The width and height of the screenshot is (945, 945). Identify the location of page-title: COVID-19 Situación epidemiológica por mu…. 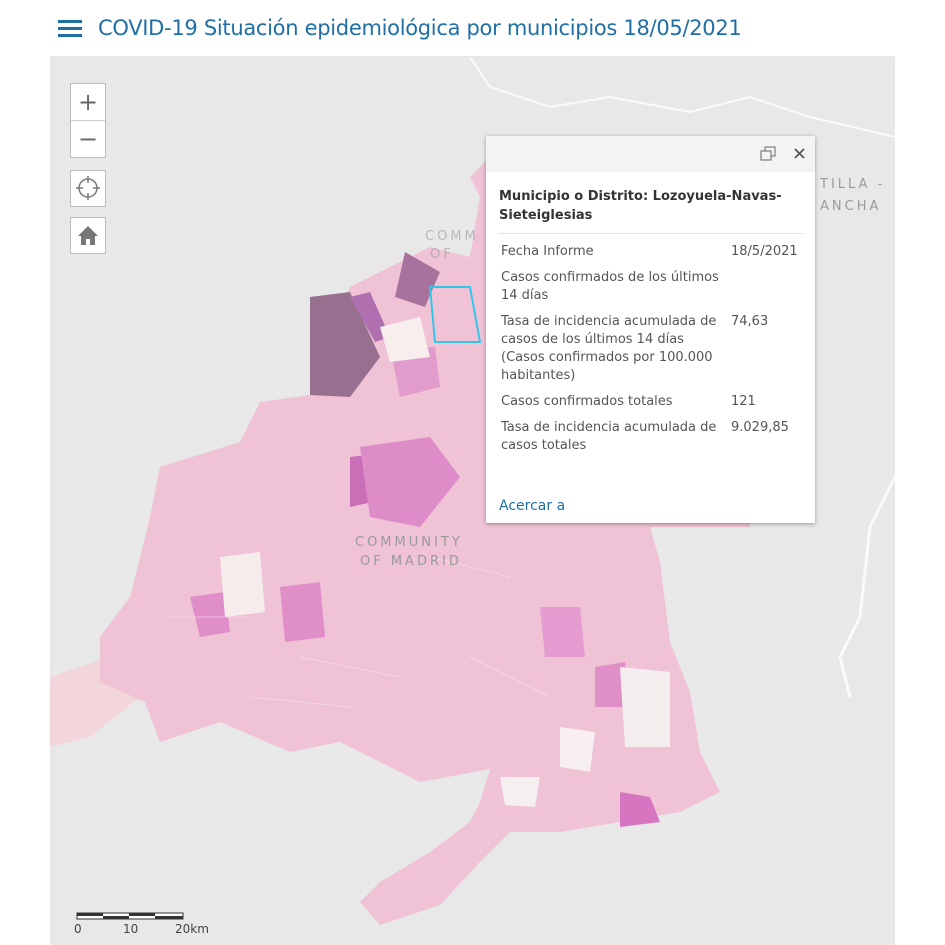
(420, 28).